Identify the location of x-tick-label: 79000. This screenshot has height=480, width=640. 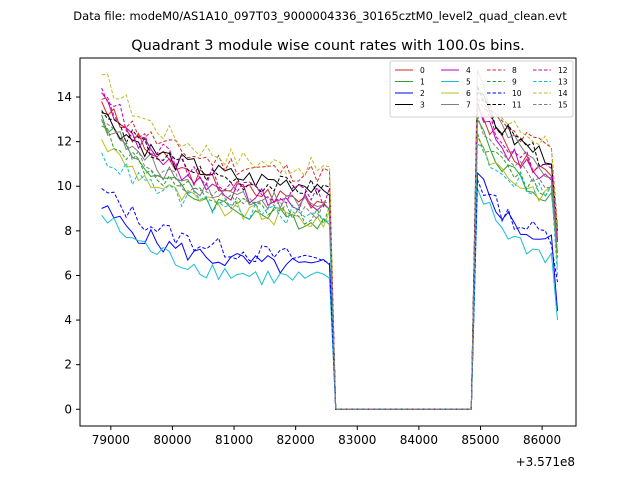
(111, 440).